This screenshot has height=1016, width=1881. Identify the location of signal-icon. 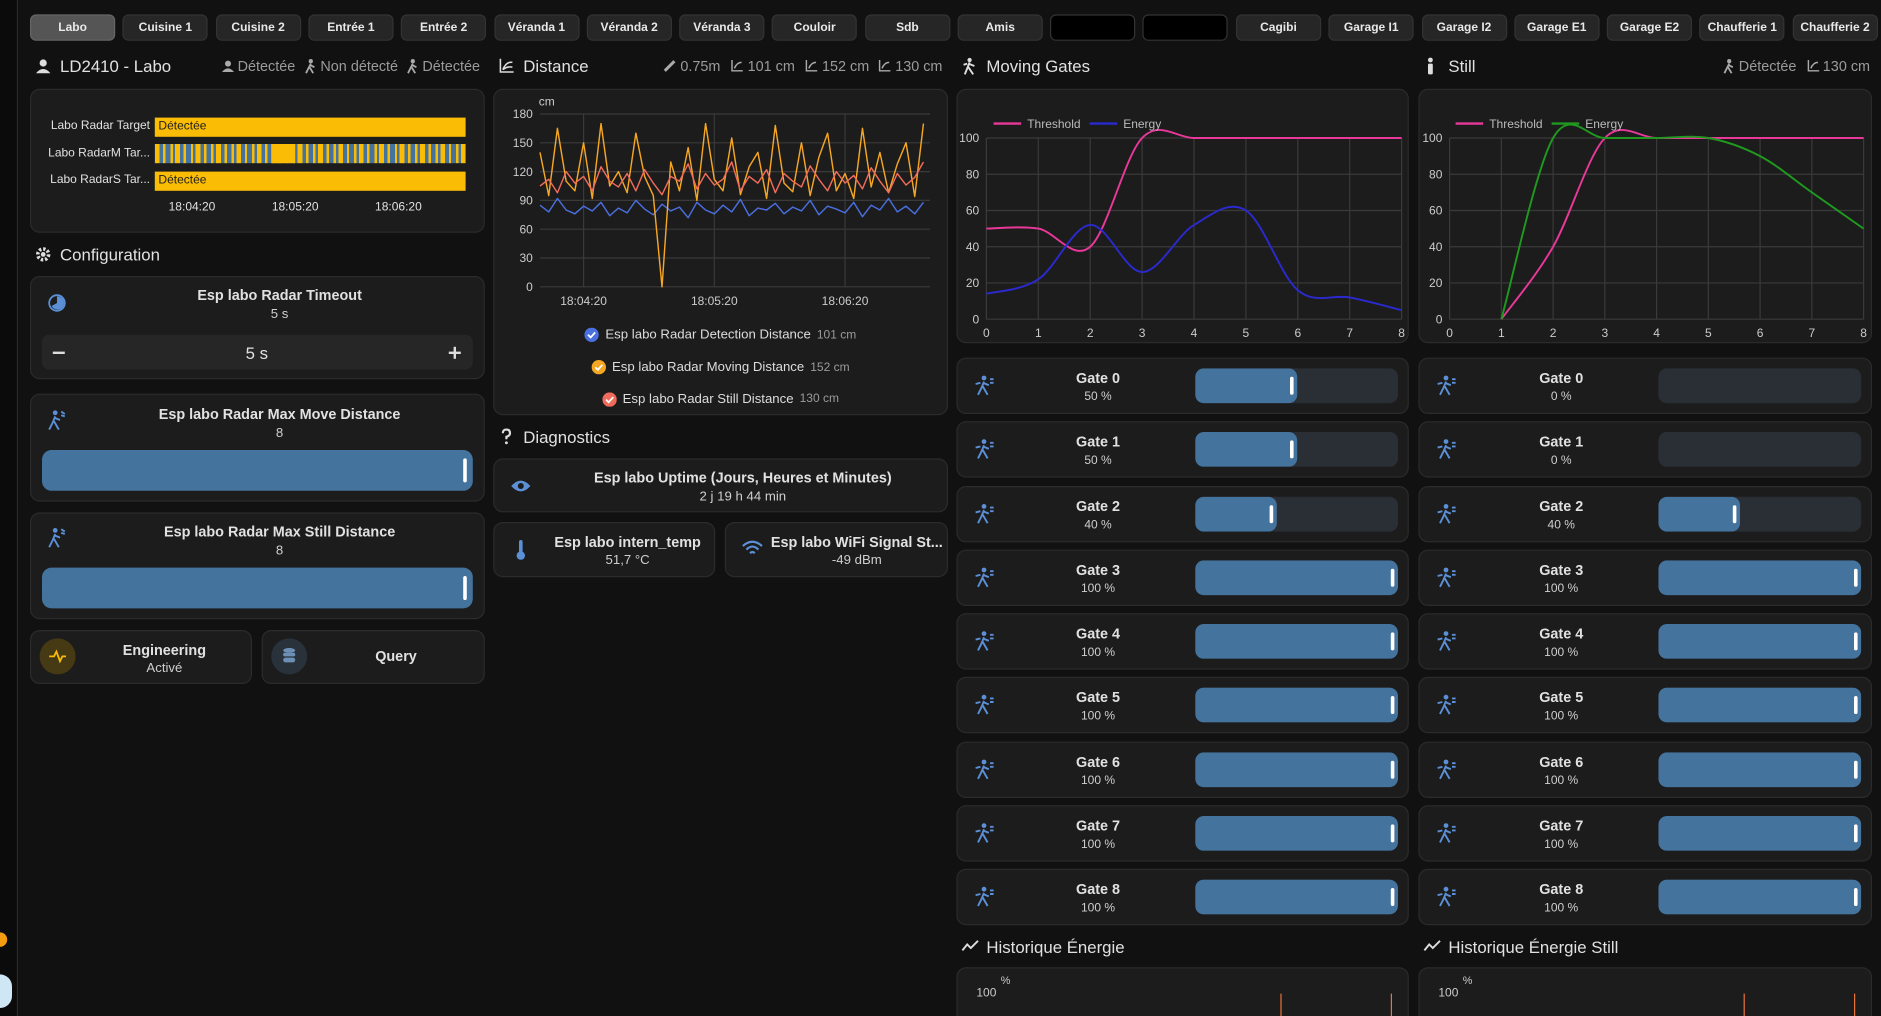
(737, 66).